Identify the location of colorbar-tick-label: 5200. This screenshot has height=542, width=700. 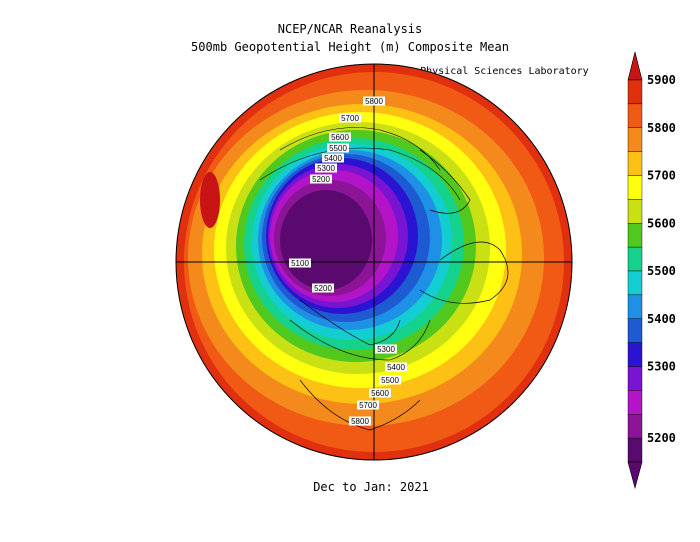
(661, 438).